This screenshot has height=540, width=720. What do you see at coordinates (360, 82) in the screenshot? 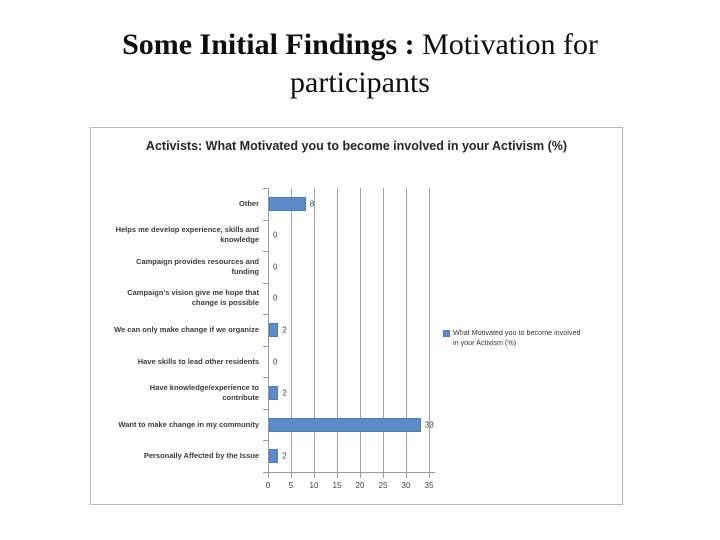
I see `slide-title-line2: participants` at bounding box center [360, 82].